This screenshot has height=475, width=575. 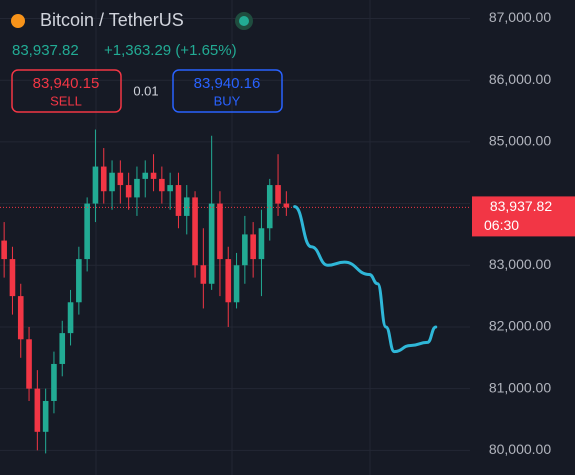 I want to click on coin-icon, so click(x=18, y=21).